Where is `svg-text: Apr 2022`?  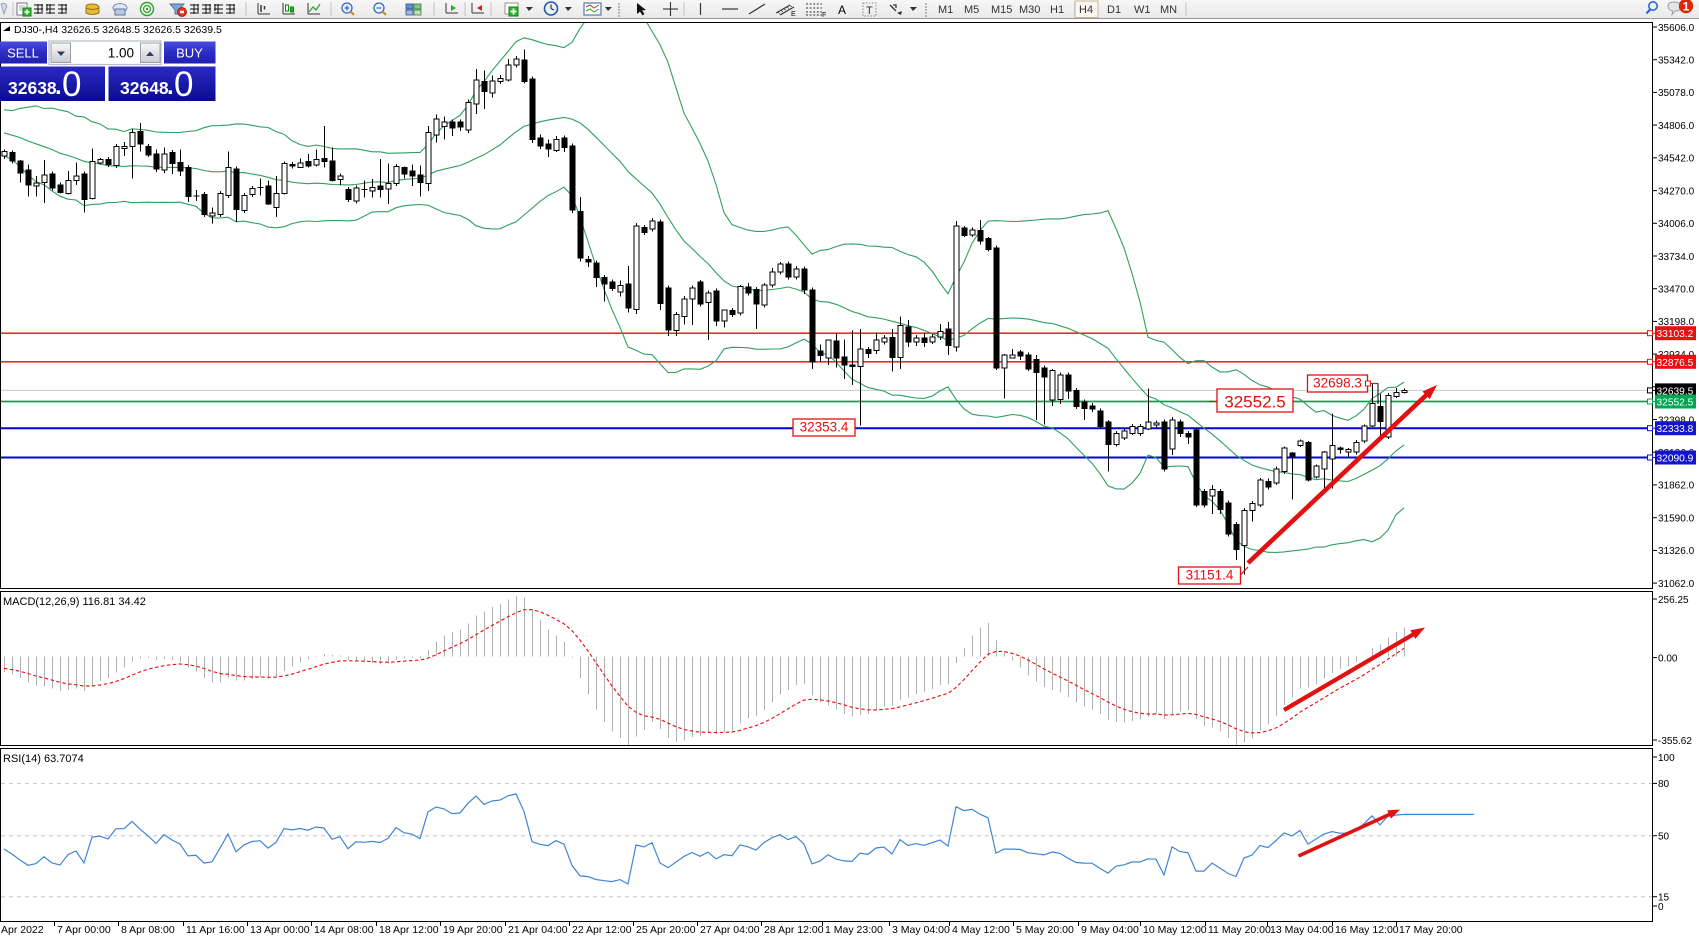 svg-text: Apr 2022 is located at coordinates (22, 930).